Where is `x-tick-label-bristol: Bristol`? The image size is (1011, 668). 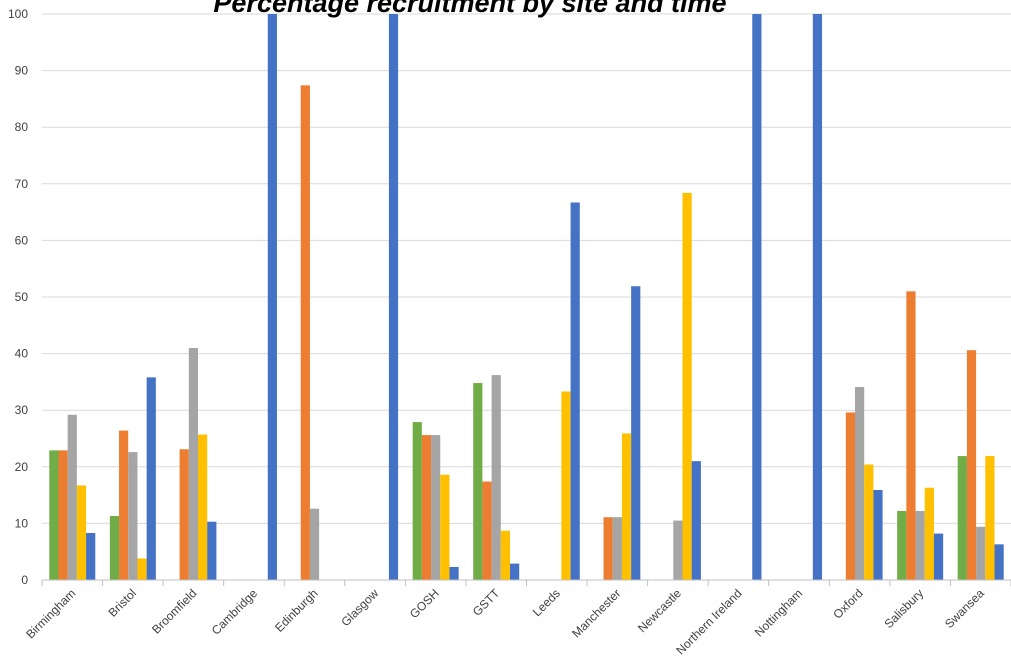
x-tick-label-bristol: Bristol is located at coordinates (121, 602).